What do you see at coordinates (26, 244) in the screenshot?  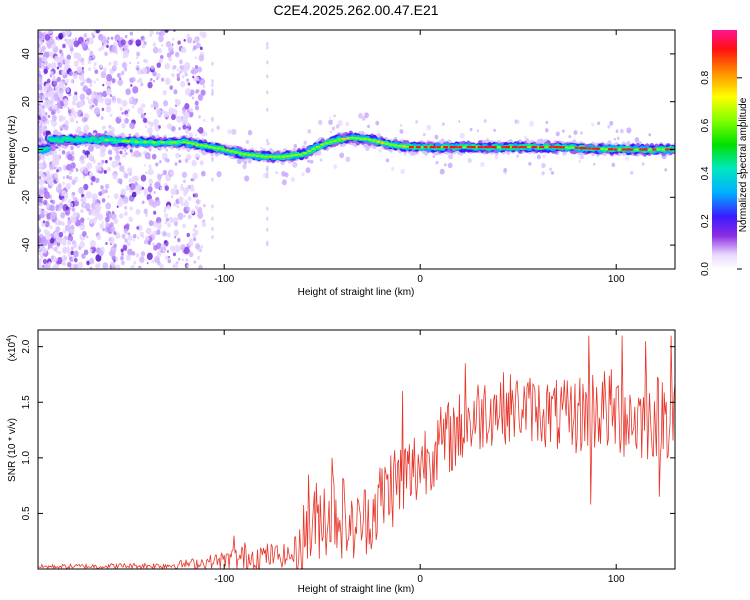 I see `spectrogram-y-tick-label: -40` at bounding box center [26, 244].